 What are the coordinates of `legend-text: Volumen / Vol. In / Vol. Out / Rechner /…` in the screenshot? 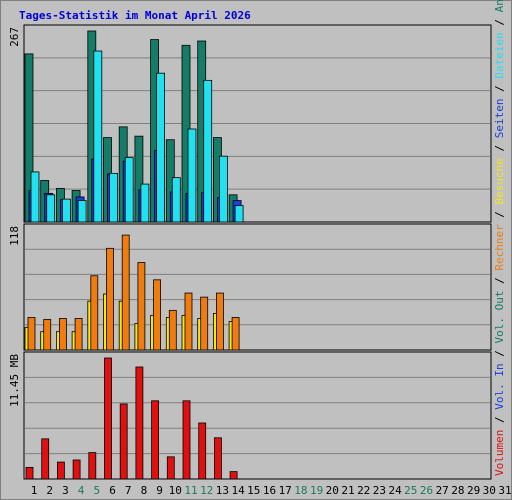 It's located at (499, 238).